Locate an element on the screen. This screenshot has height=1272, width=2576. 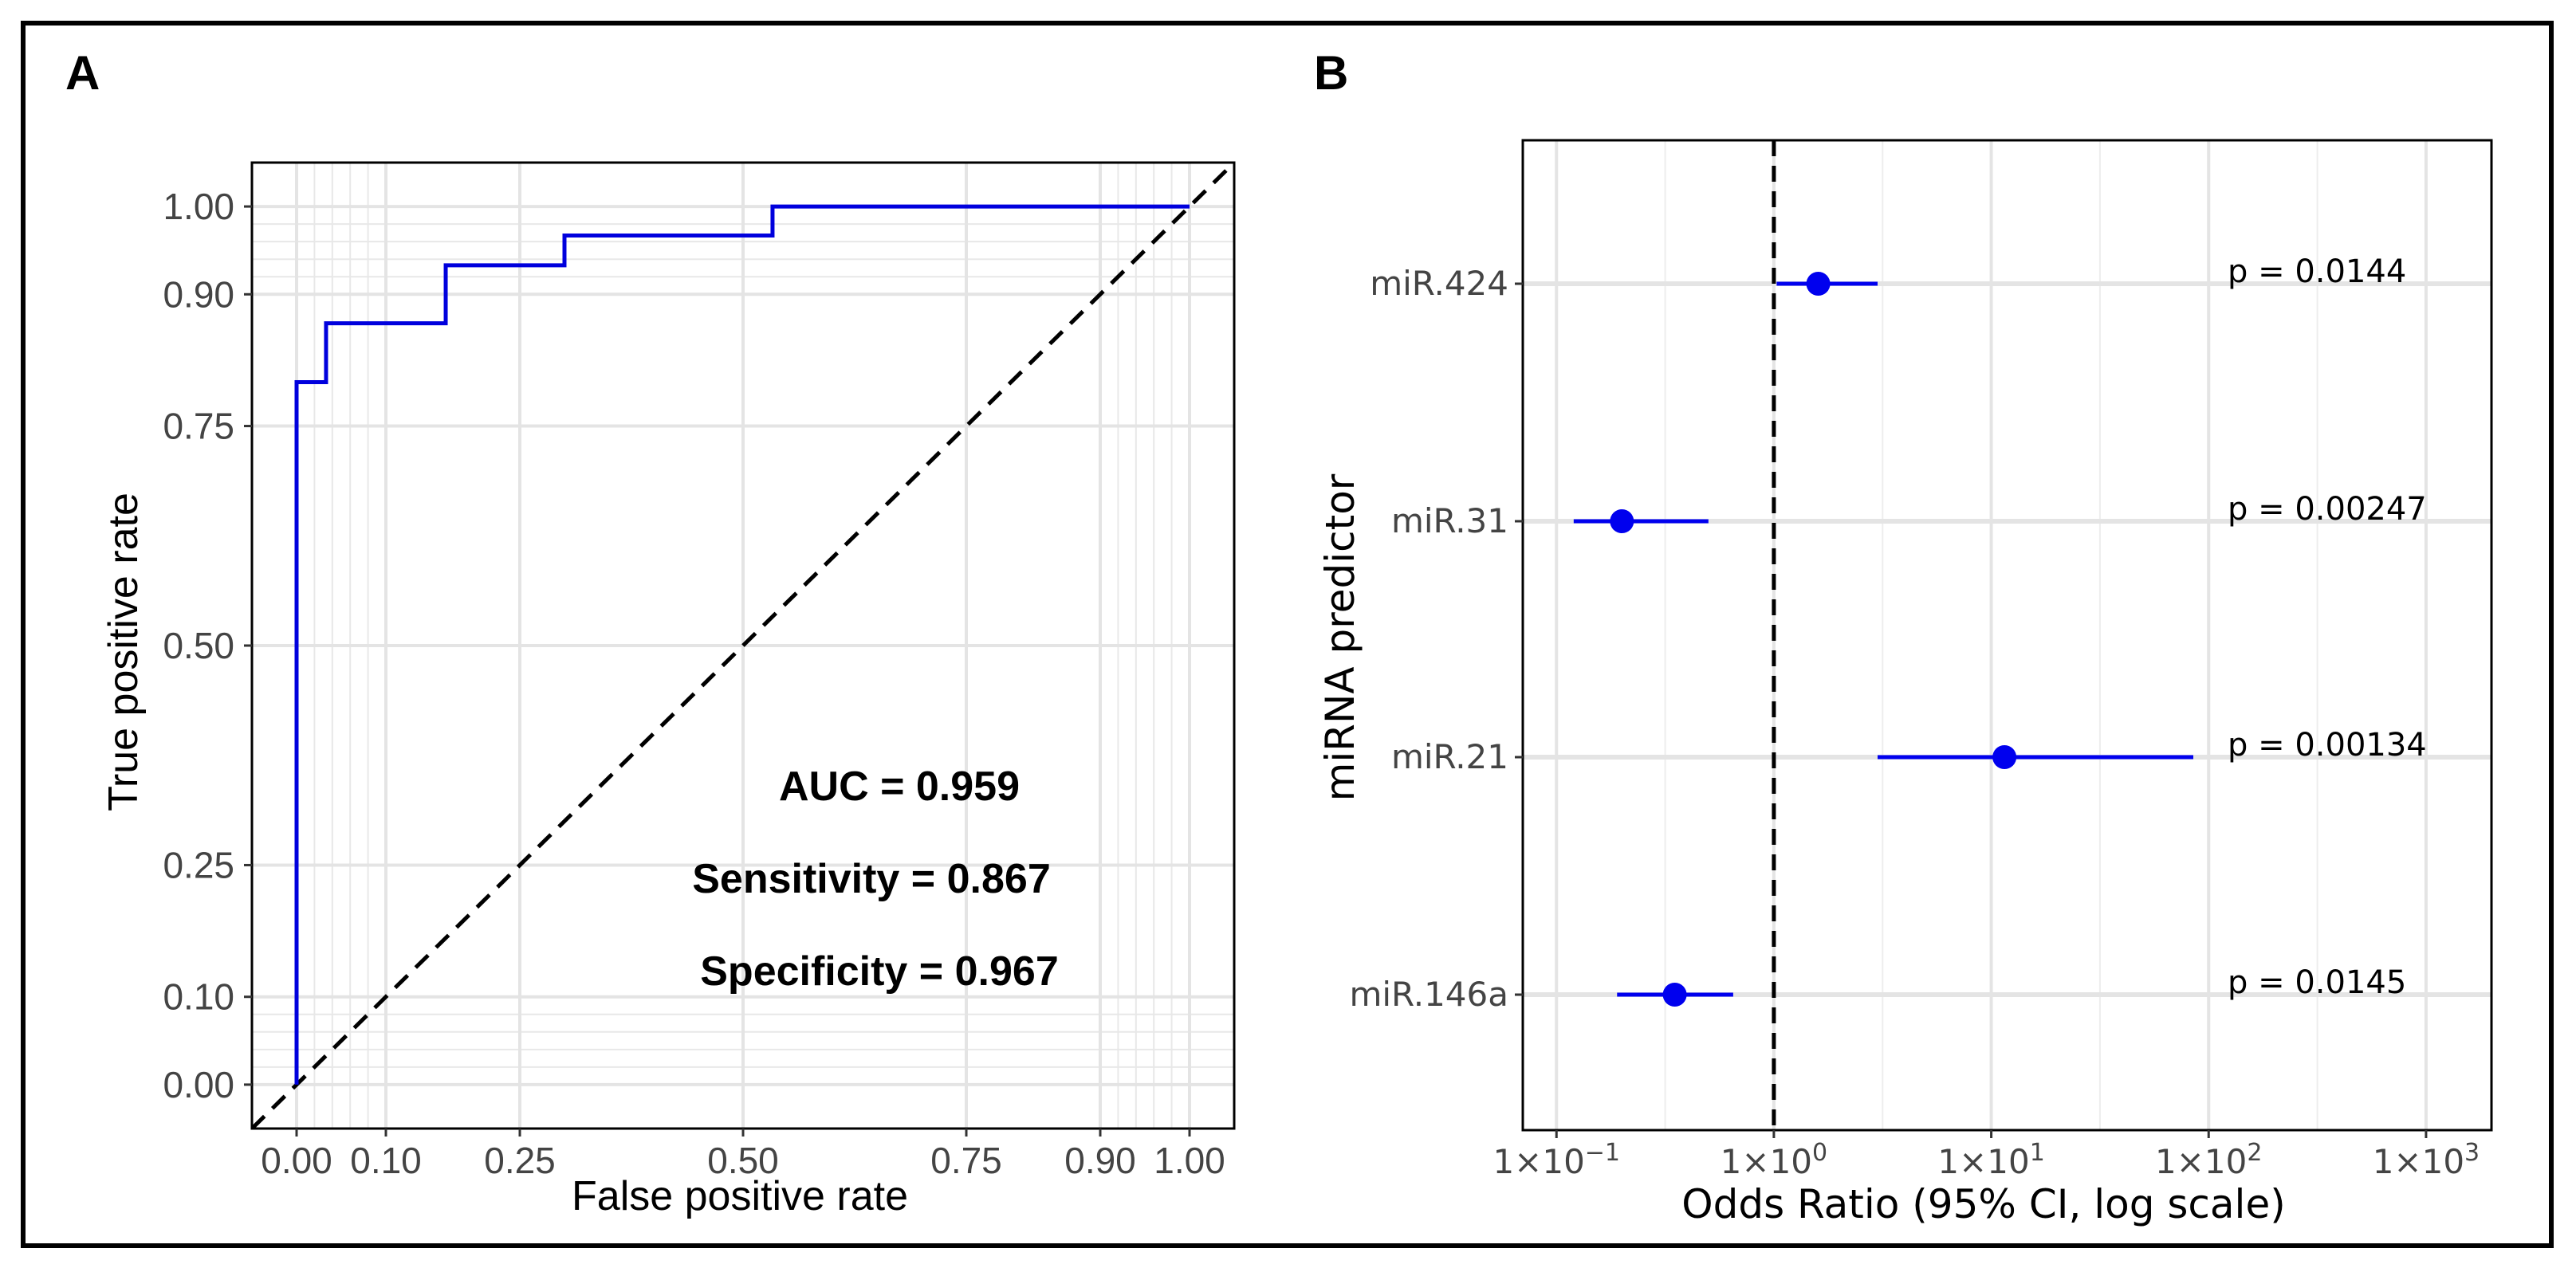
forest-x-tick-label: 1×101 is located at coordinates (1991, 1160).